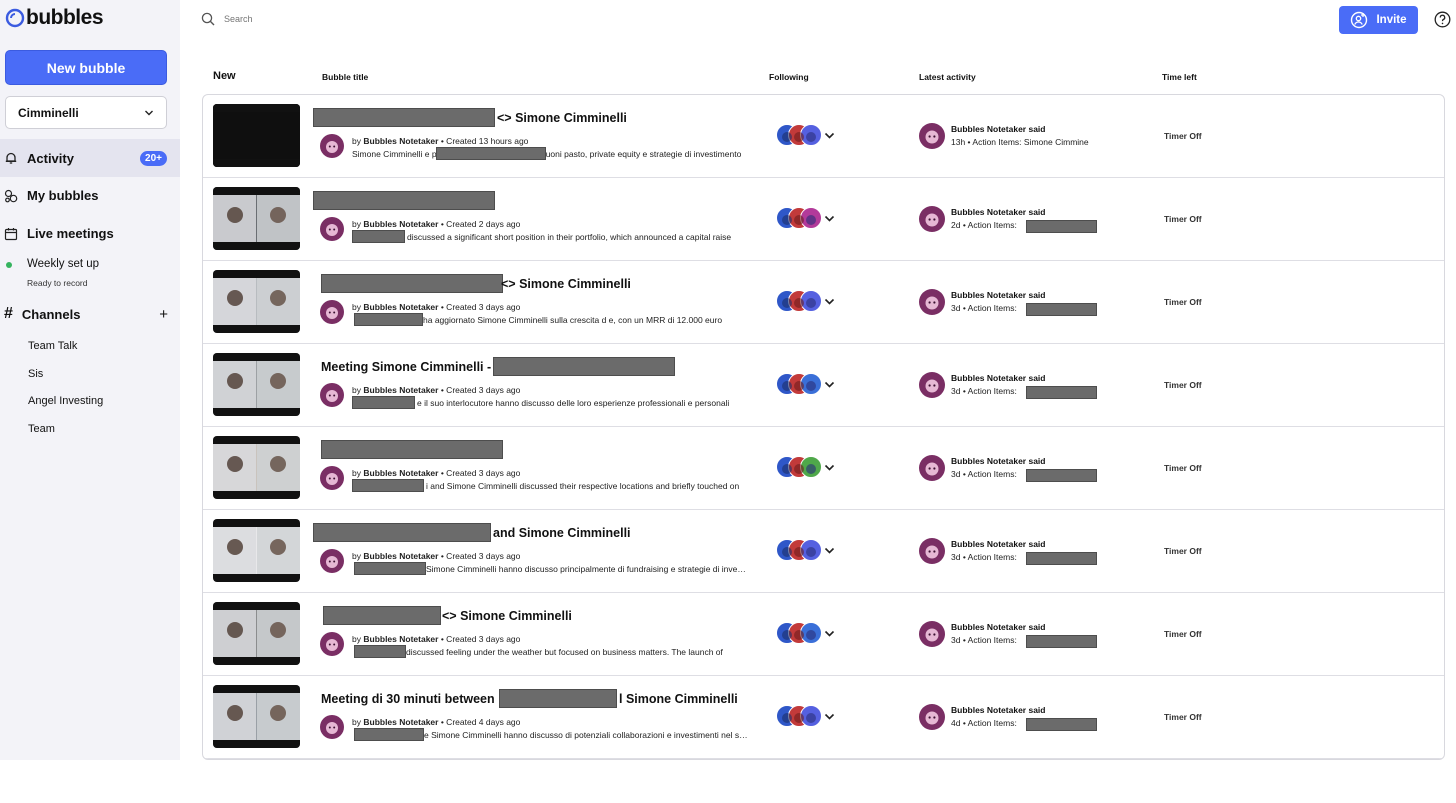  I want to click on invite-button: Invite, so click(1378, 20).